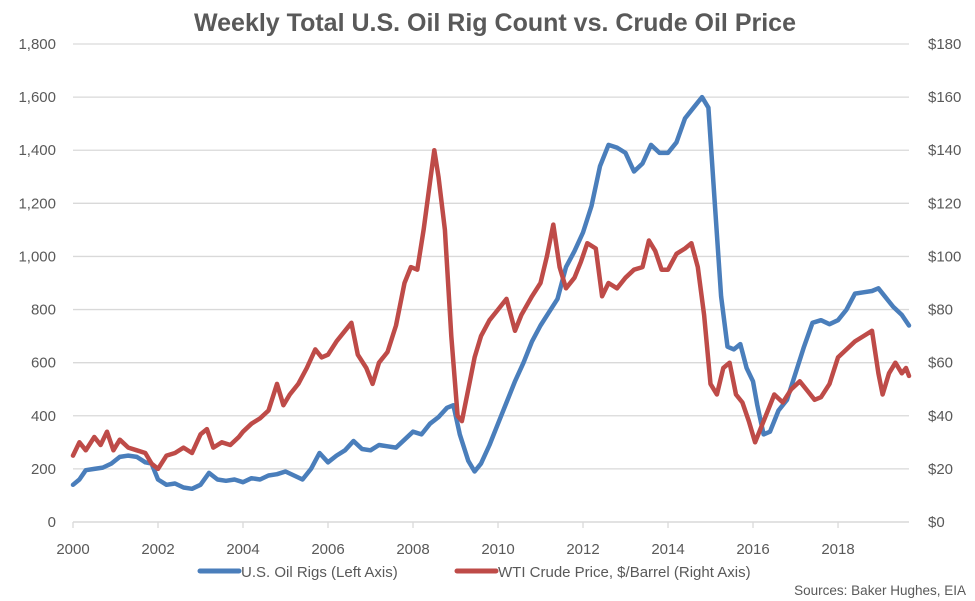 The height and width of the screenshot is (601, 975). I want to click on y-axis-left: 0 200 400 600 800 1,000 1,200 1,400 1,600 1,800, so click(37, 283).